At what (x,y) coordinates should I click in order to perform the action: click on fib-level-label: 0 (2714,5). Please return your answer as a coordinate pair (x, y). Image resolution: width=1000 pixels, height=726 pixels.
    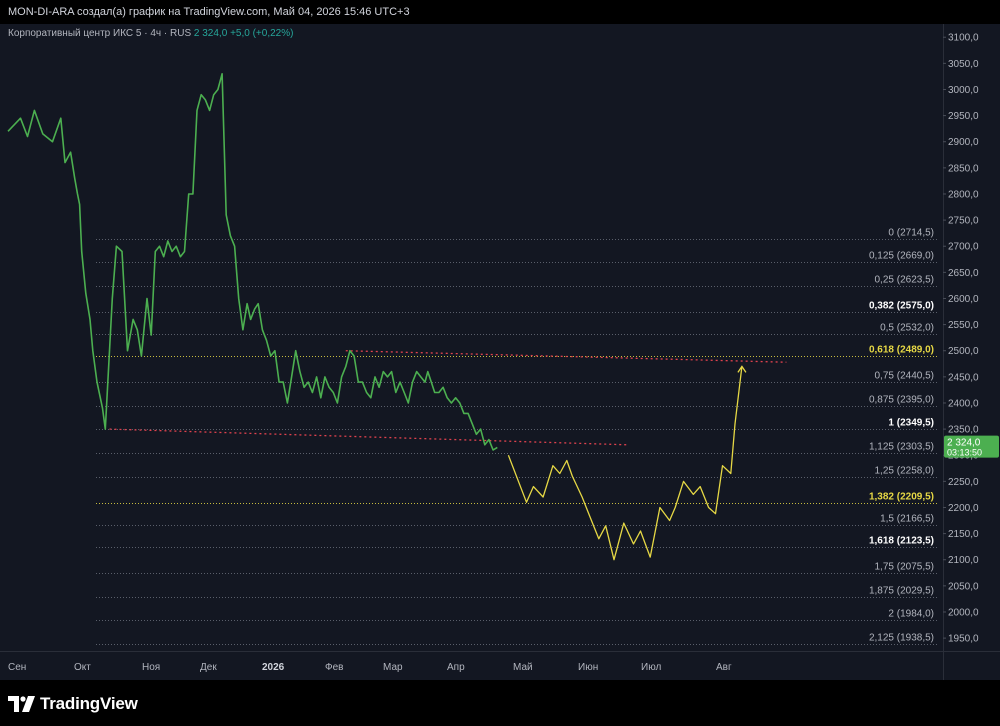
    Looking at the image, I should click on (911, 233).